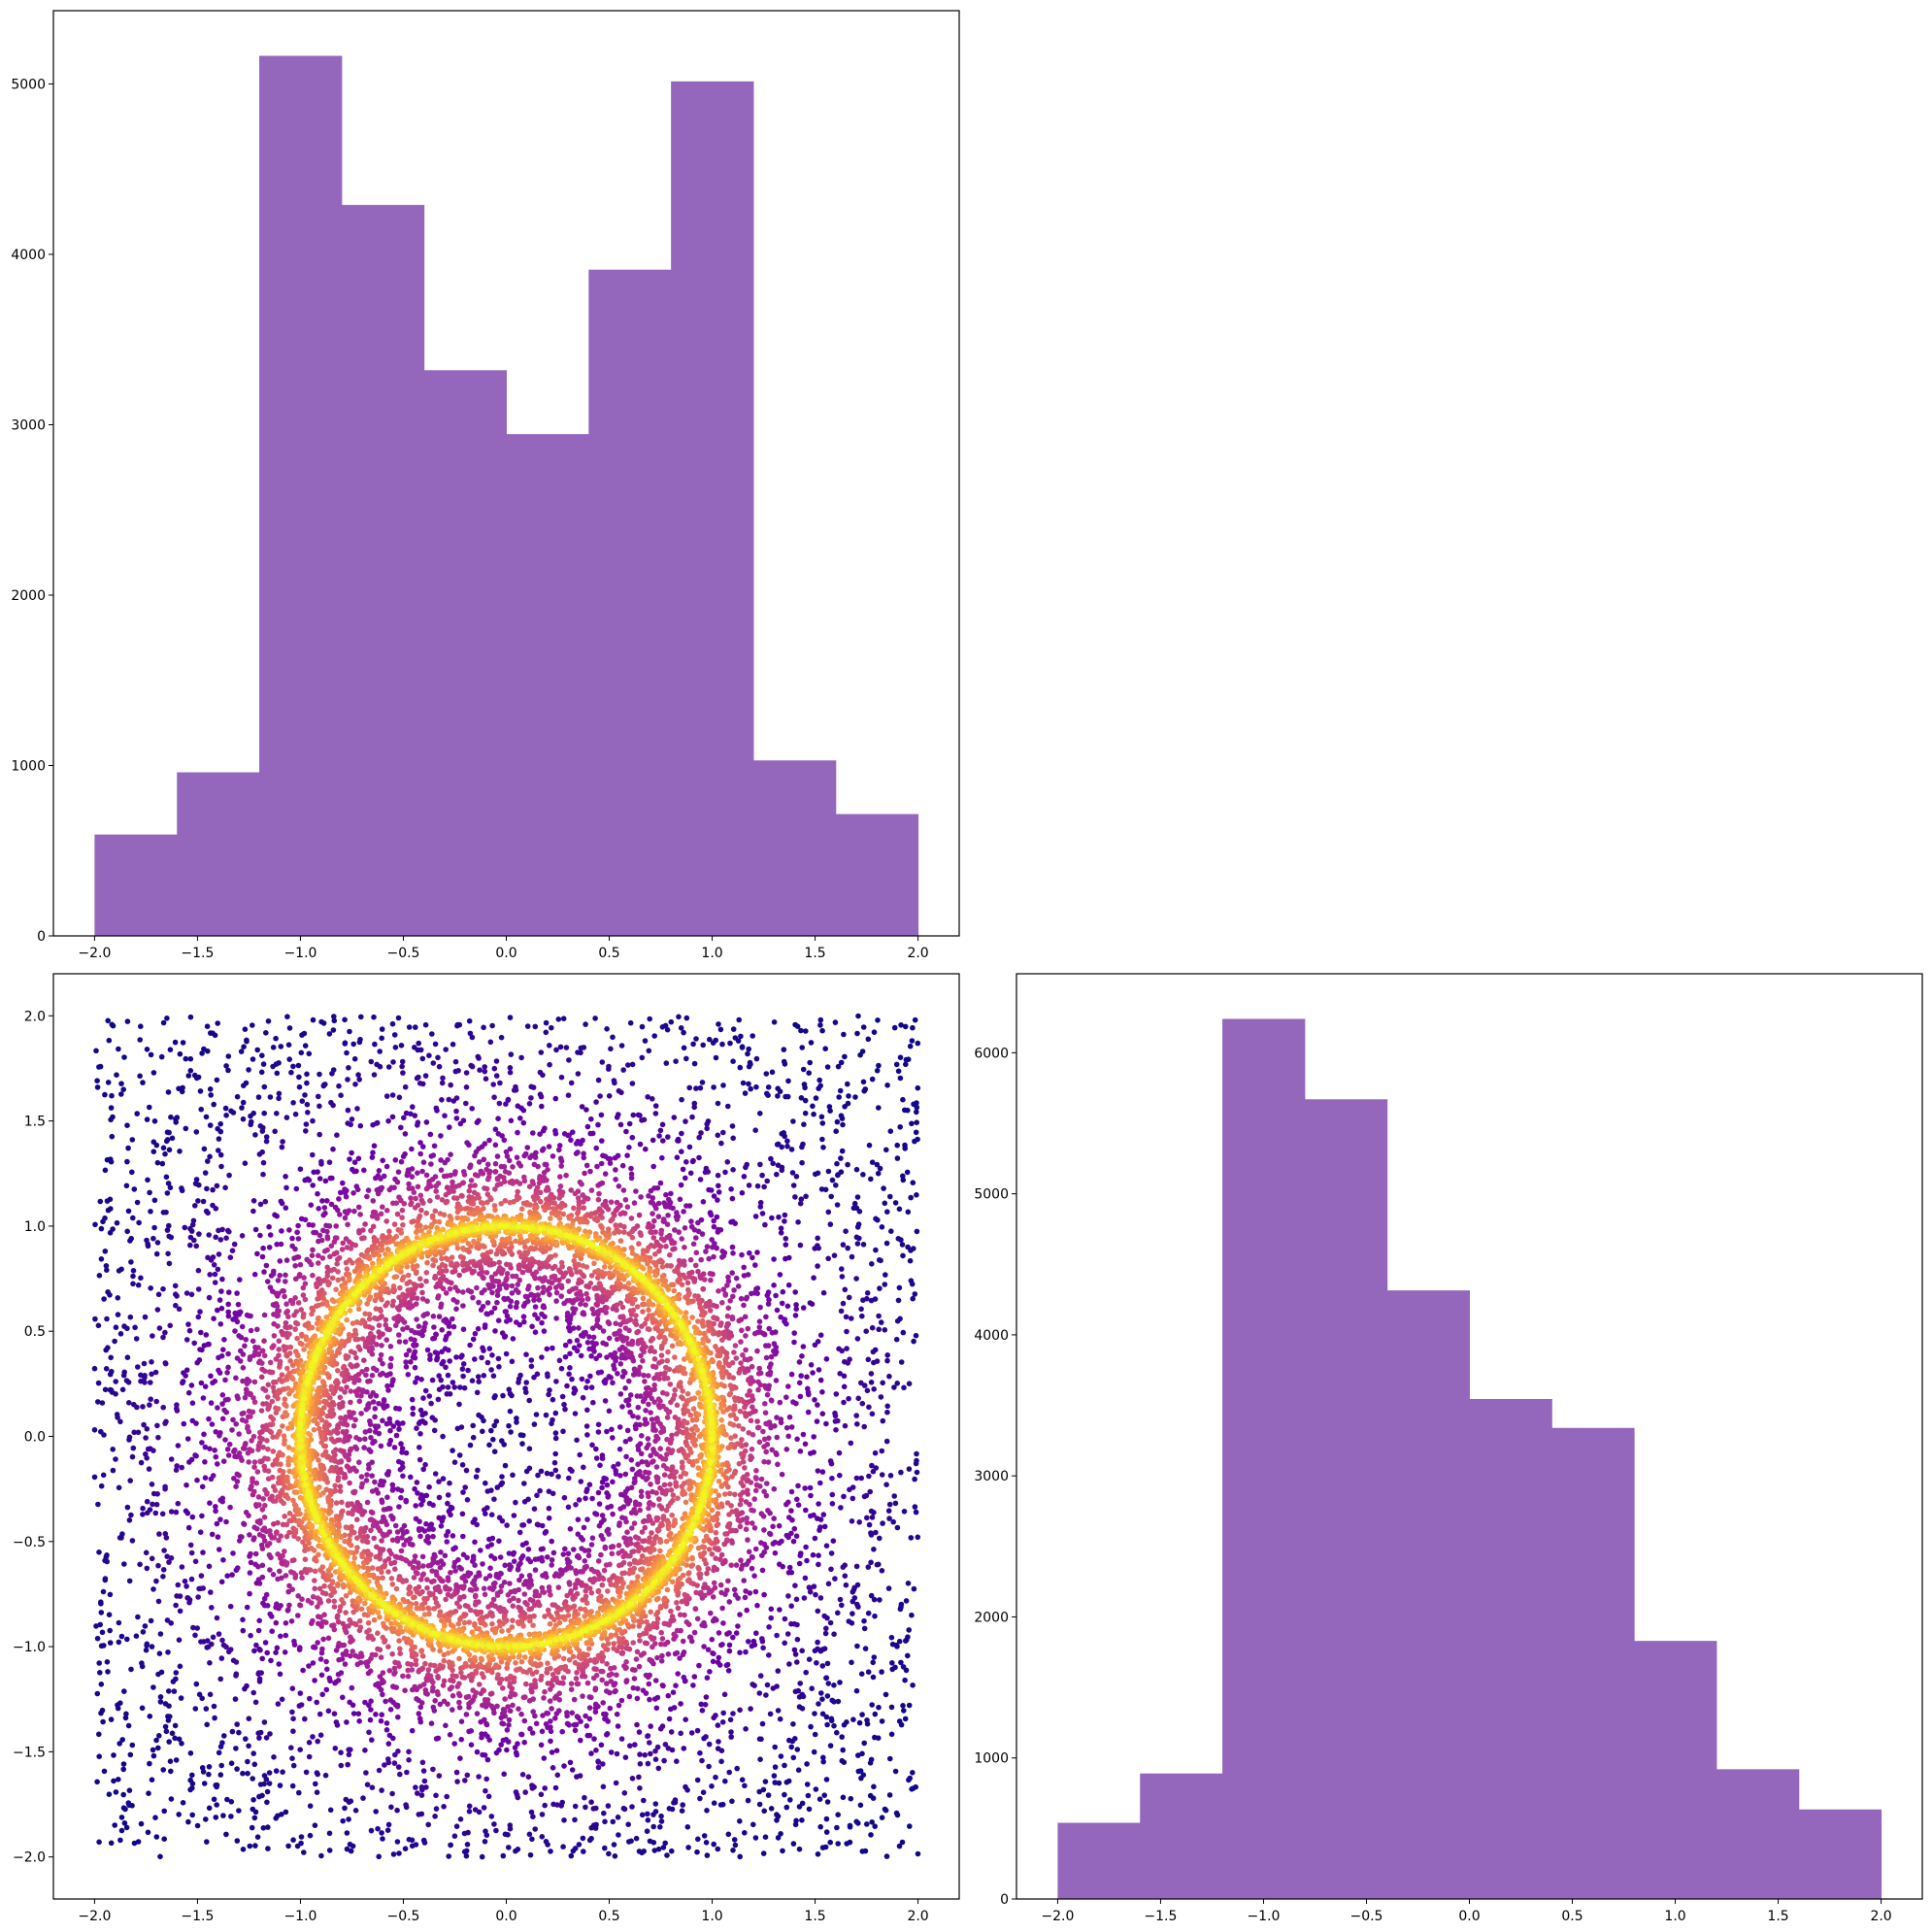 Image resolution: width=1932 pixels, height=1932 pixels. What do you see at coordinates (300, 954) in the screenshot?
I see `hist-x-x-tick-label: −1.0` at bounding box center [300, 954].